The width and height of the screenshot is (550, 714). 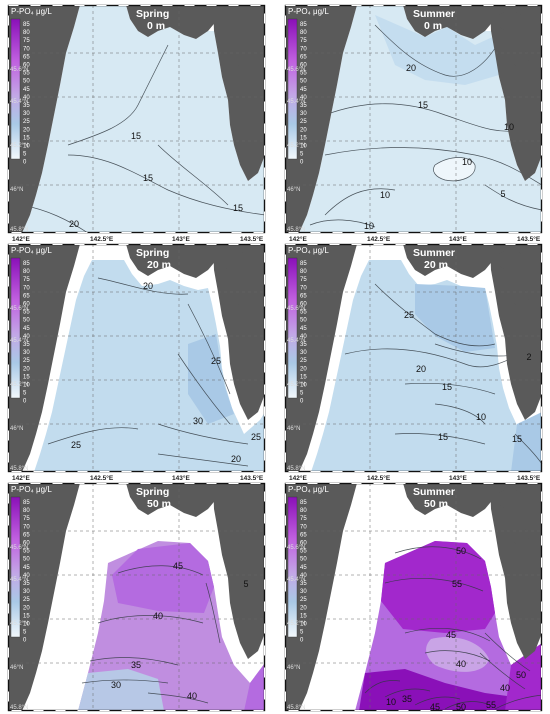 What do you see at coordinates (436, 504) in the screenshot?
I see `panel-depth: 50 m` at bounding box center [436, 504].